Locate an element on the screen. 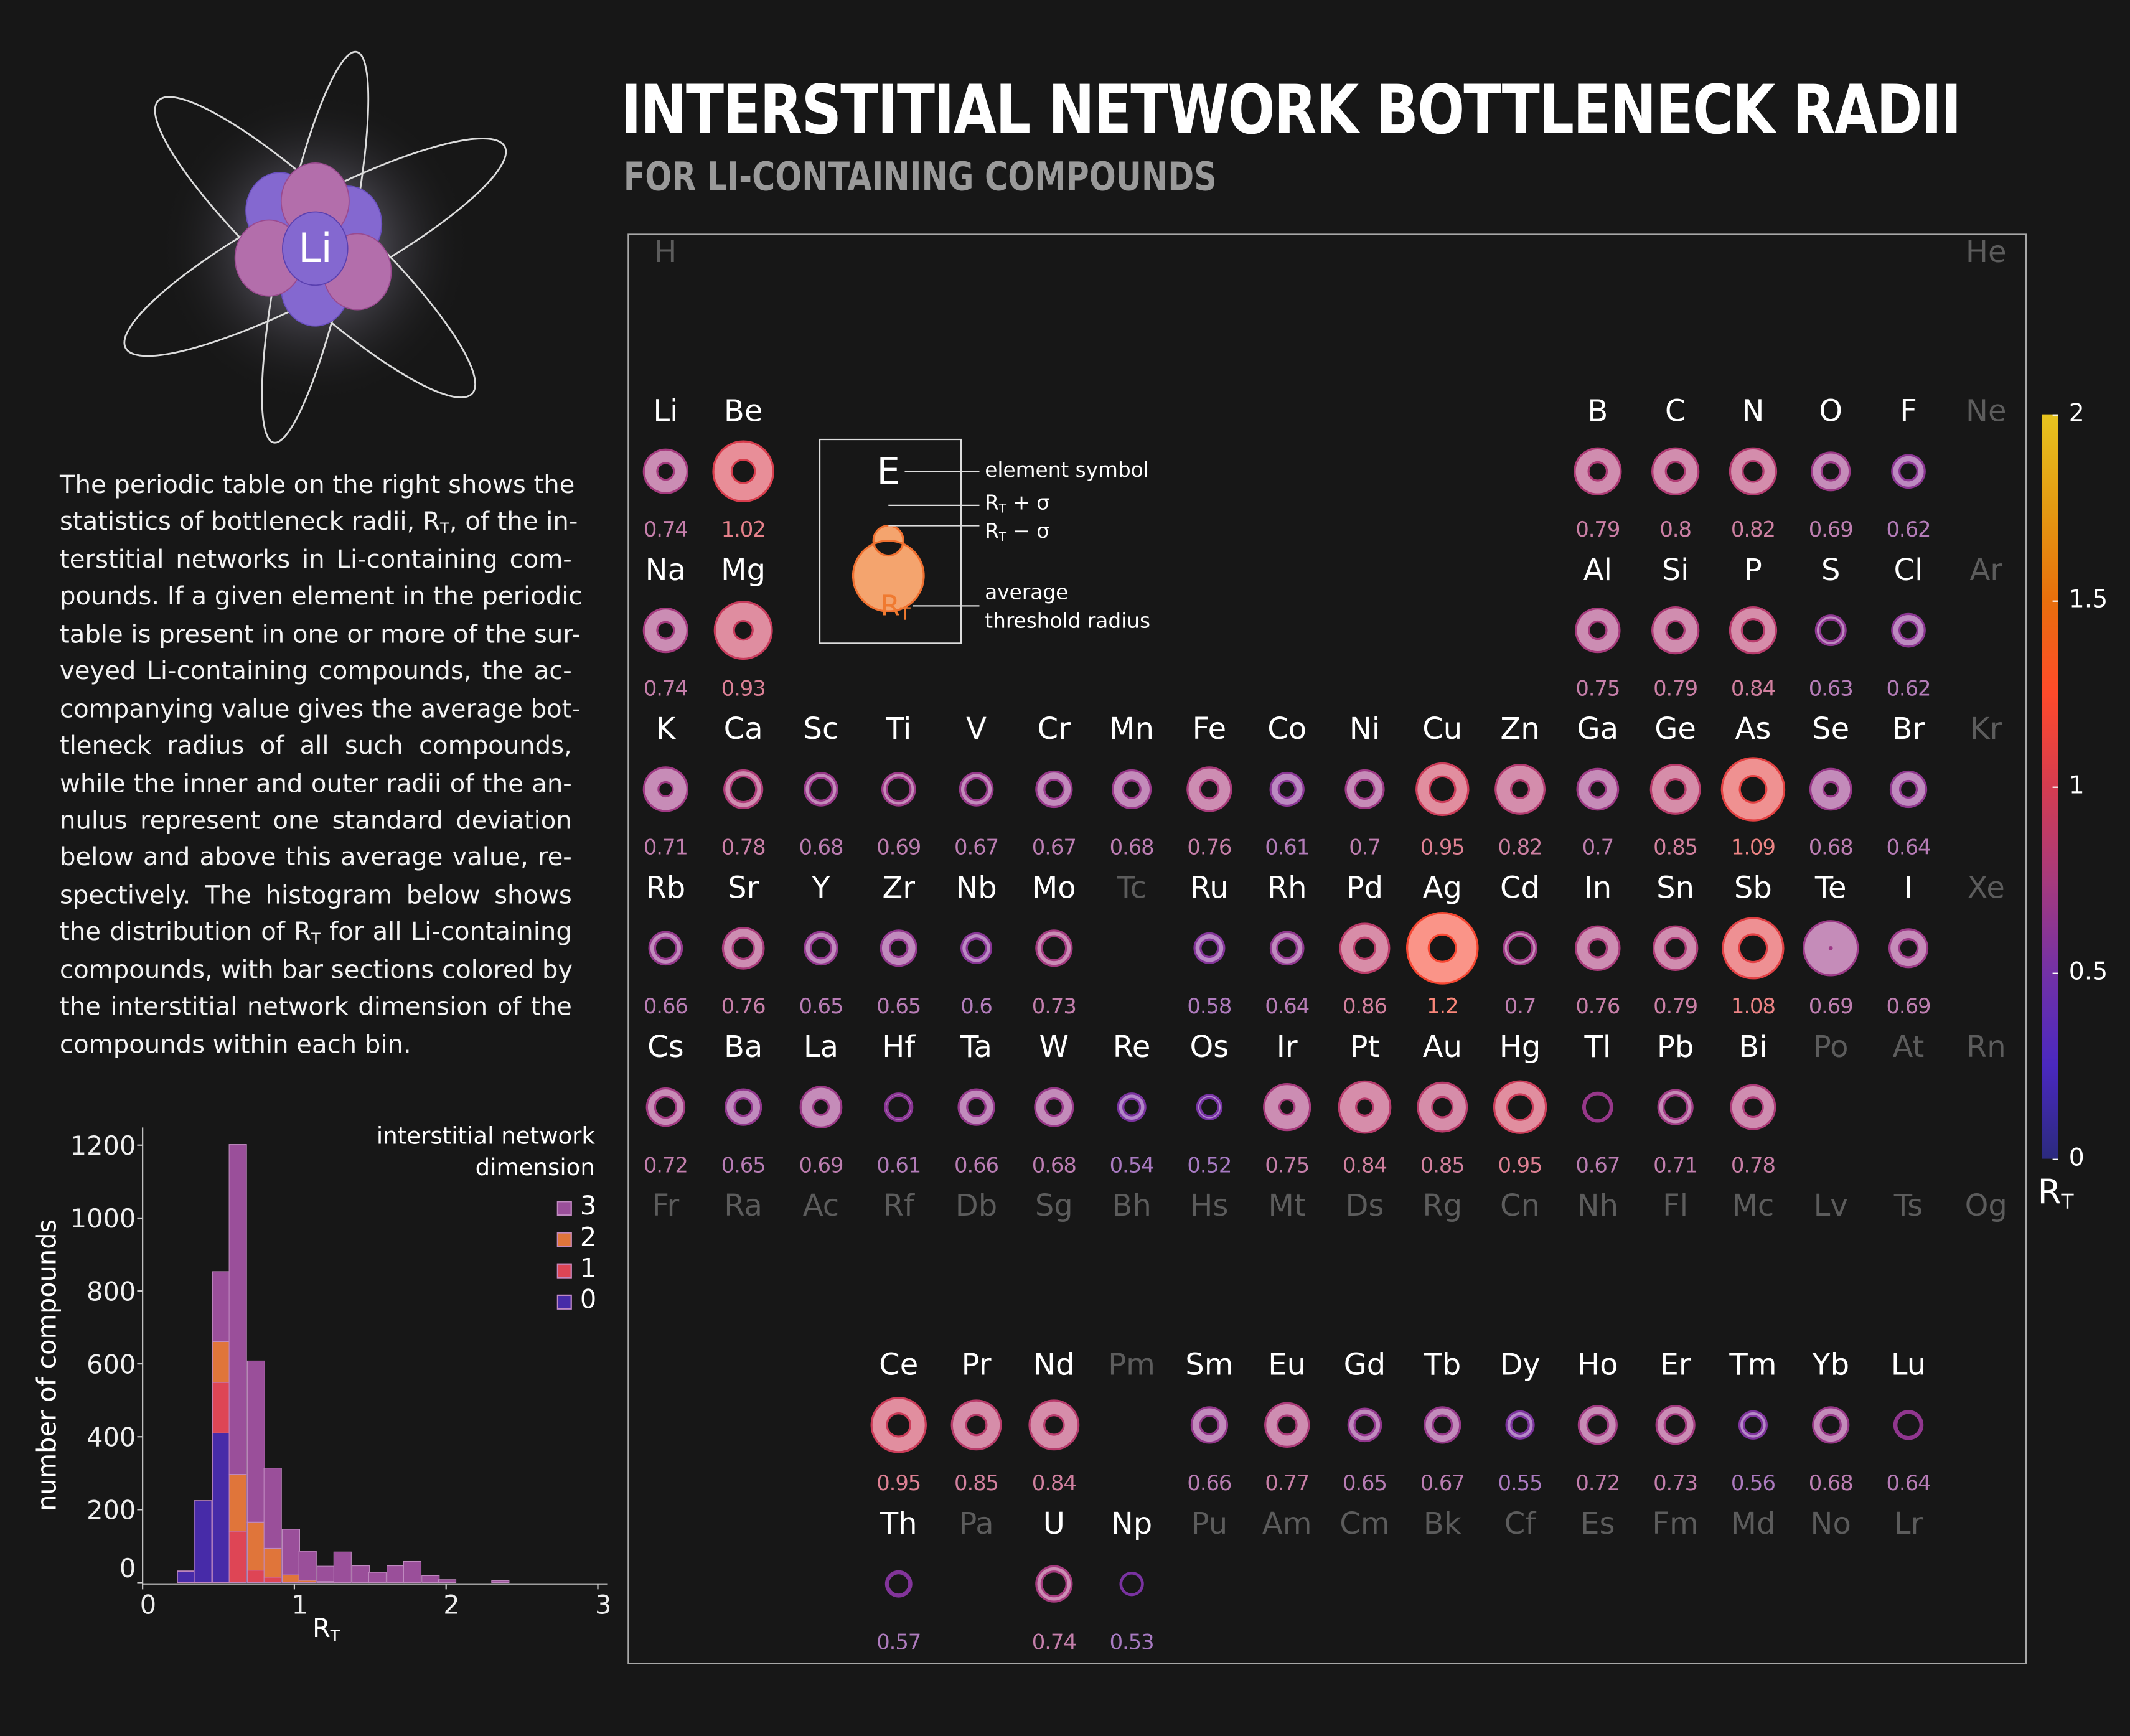 The image size is (2130, 1736). description-line: nulus represent one standard deviation is located at coordinates (316, 821).